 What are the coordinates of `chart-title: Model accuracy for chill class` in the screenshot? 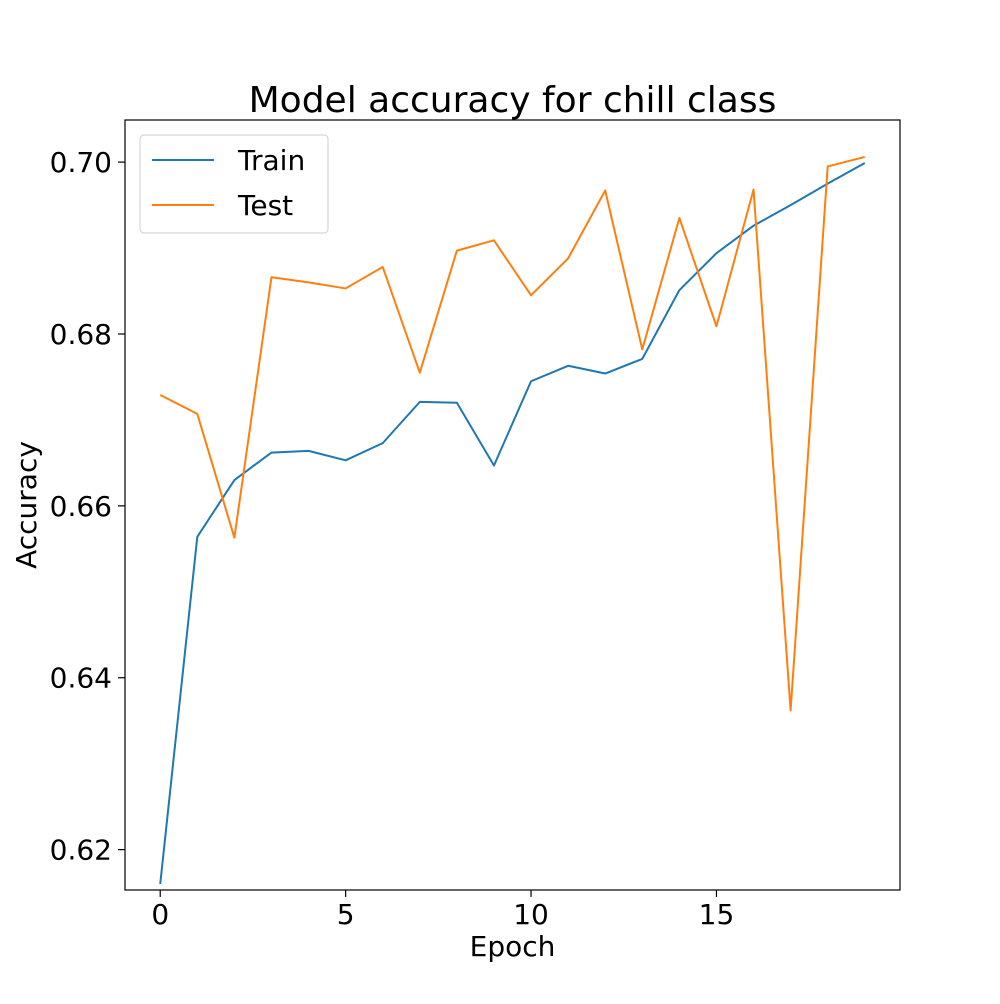 It's located at (513, 100).